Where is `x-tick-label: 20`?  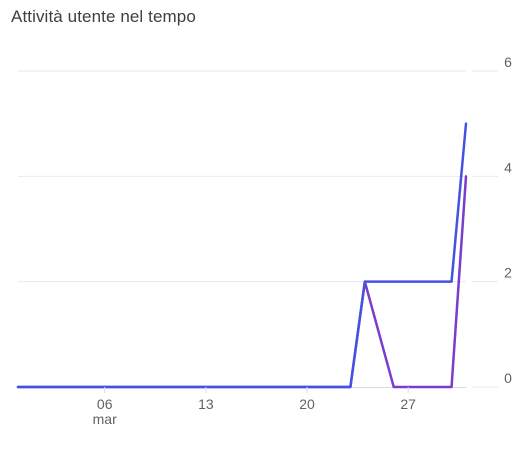 x-tick-label: 20 is located at coordinates (307, 404).